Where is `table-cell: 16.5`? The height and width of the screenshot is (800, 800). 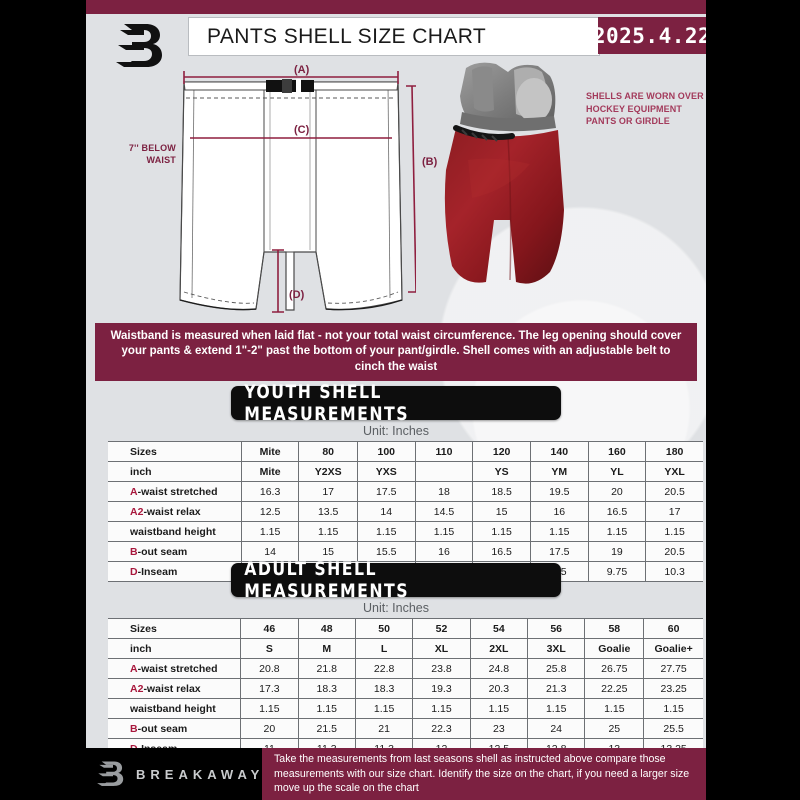 table-cell: 16.5 is located at coordinates (617, 511).